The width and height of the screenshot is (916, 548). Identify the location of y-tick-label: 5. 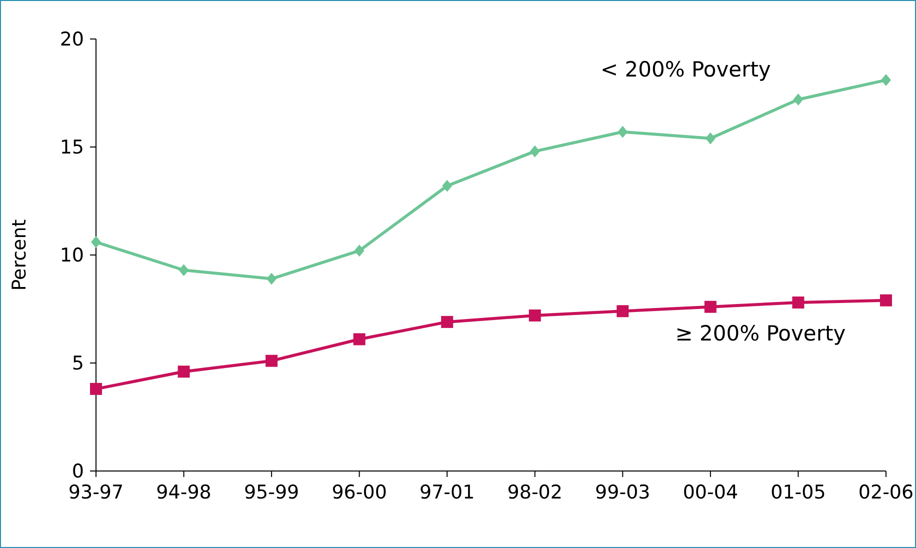
(78, 363).